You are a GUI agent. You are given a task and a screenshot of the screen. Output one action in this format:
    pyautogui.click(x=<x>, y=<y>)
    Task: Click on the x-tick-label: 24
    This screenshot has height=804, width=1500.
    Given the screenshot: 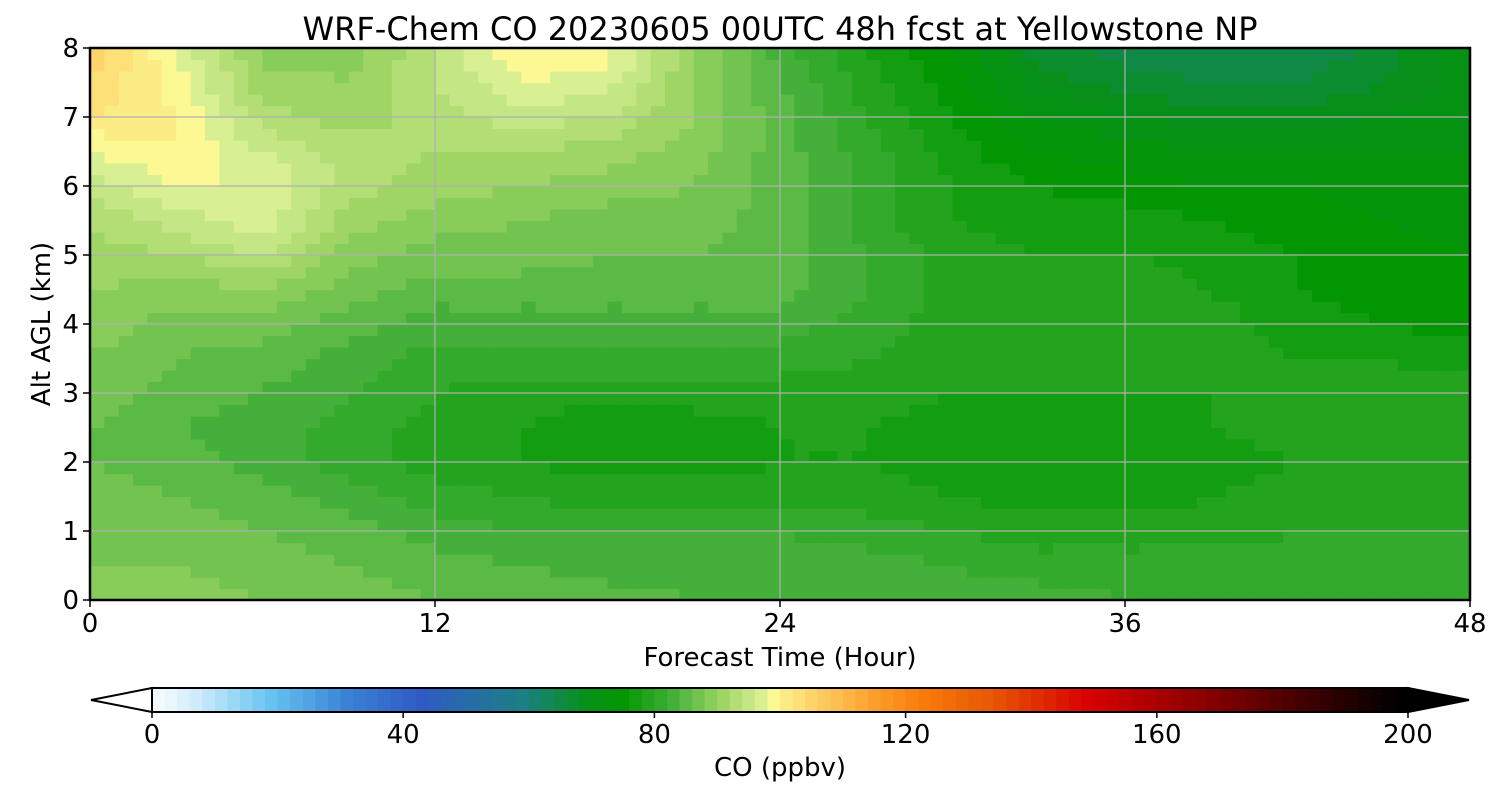 What is the action you would take?
    pyautogui.click(x=779, y=624)
    